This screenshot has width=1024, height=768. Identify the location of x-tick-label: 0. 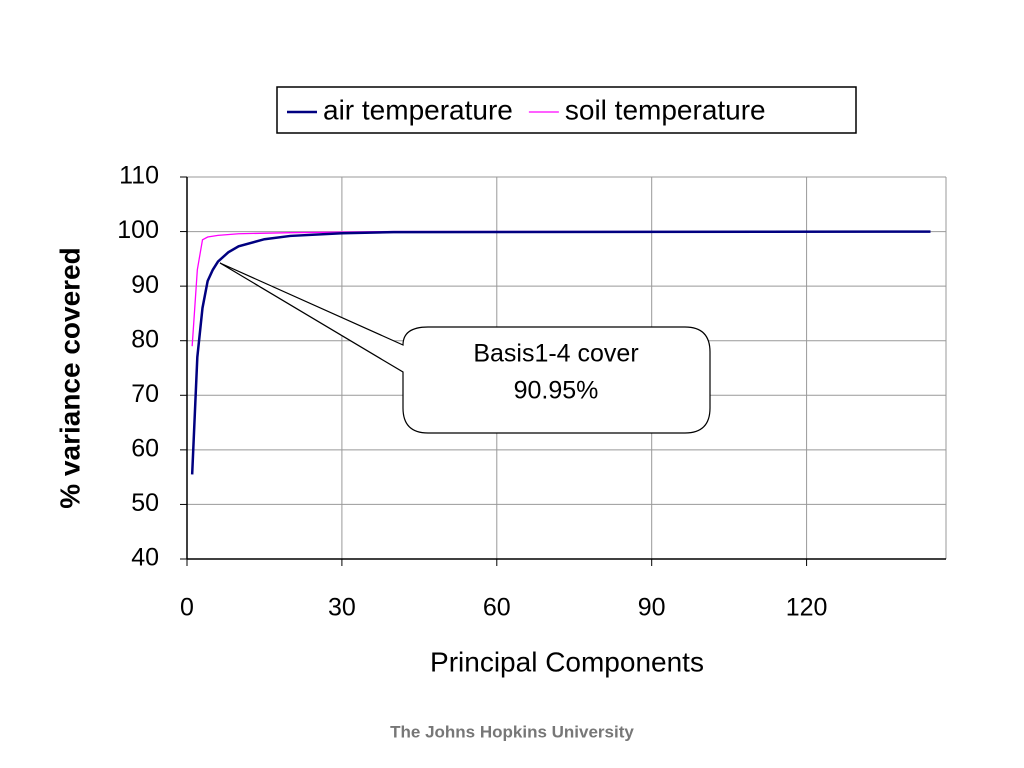
(187, 608).